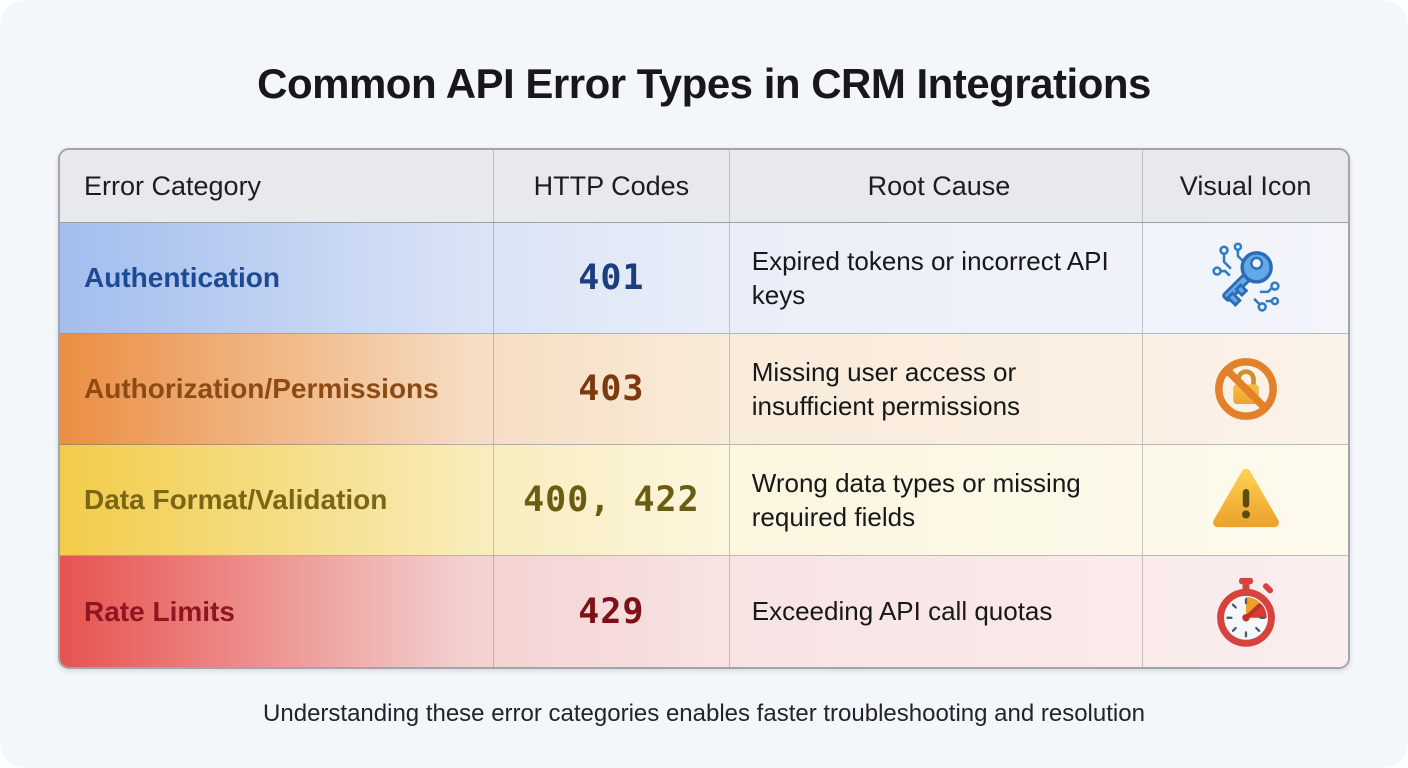 This screenshot has height=768, width=1408. Describe the element at coordinates (612, 186) in the screenshot. I see `header-http-codes: HTTP Codes` at that location.